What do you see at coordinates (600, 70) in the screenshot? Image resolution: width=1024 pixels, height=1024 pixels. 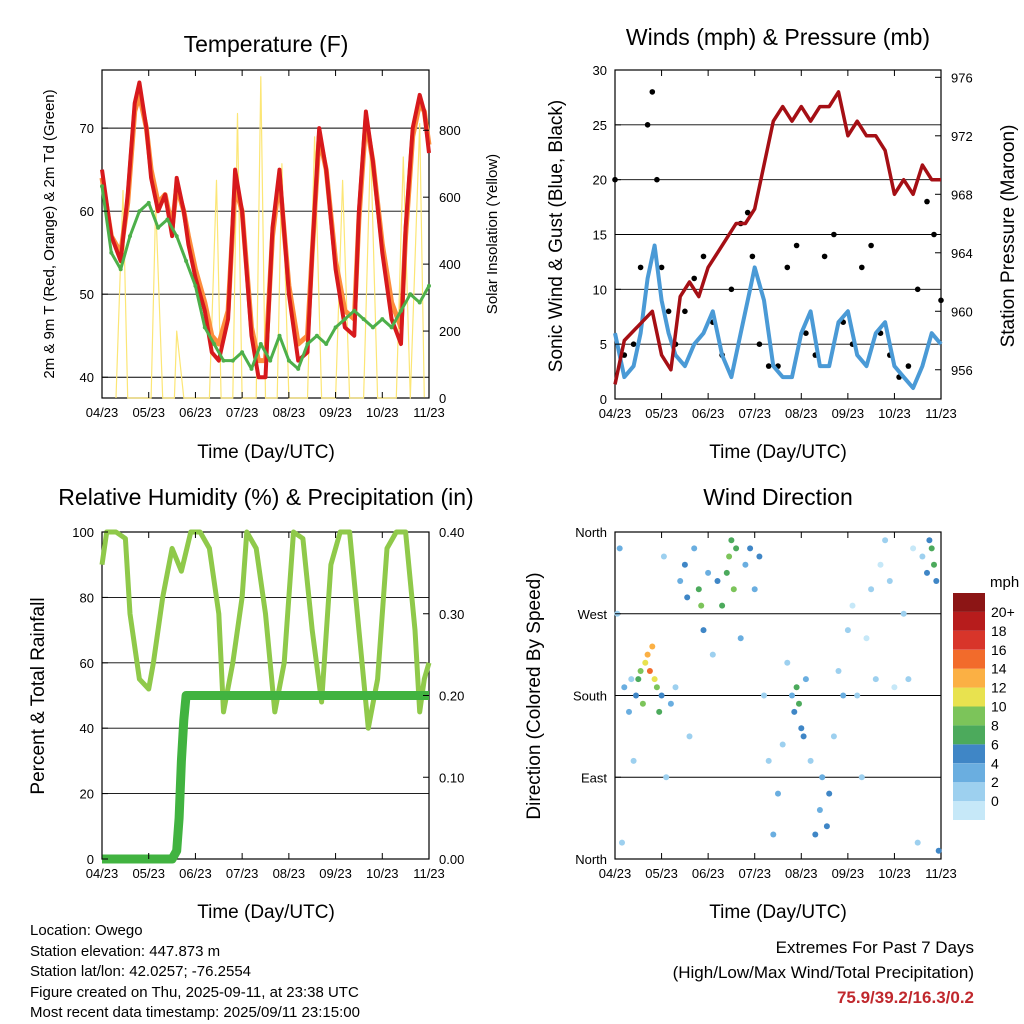 I see `y-tick-label: 30` at bounding box center [600, 70].